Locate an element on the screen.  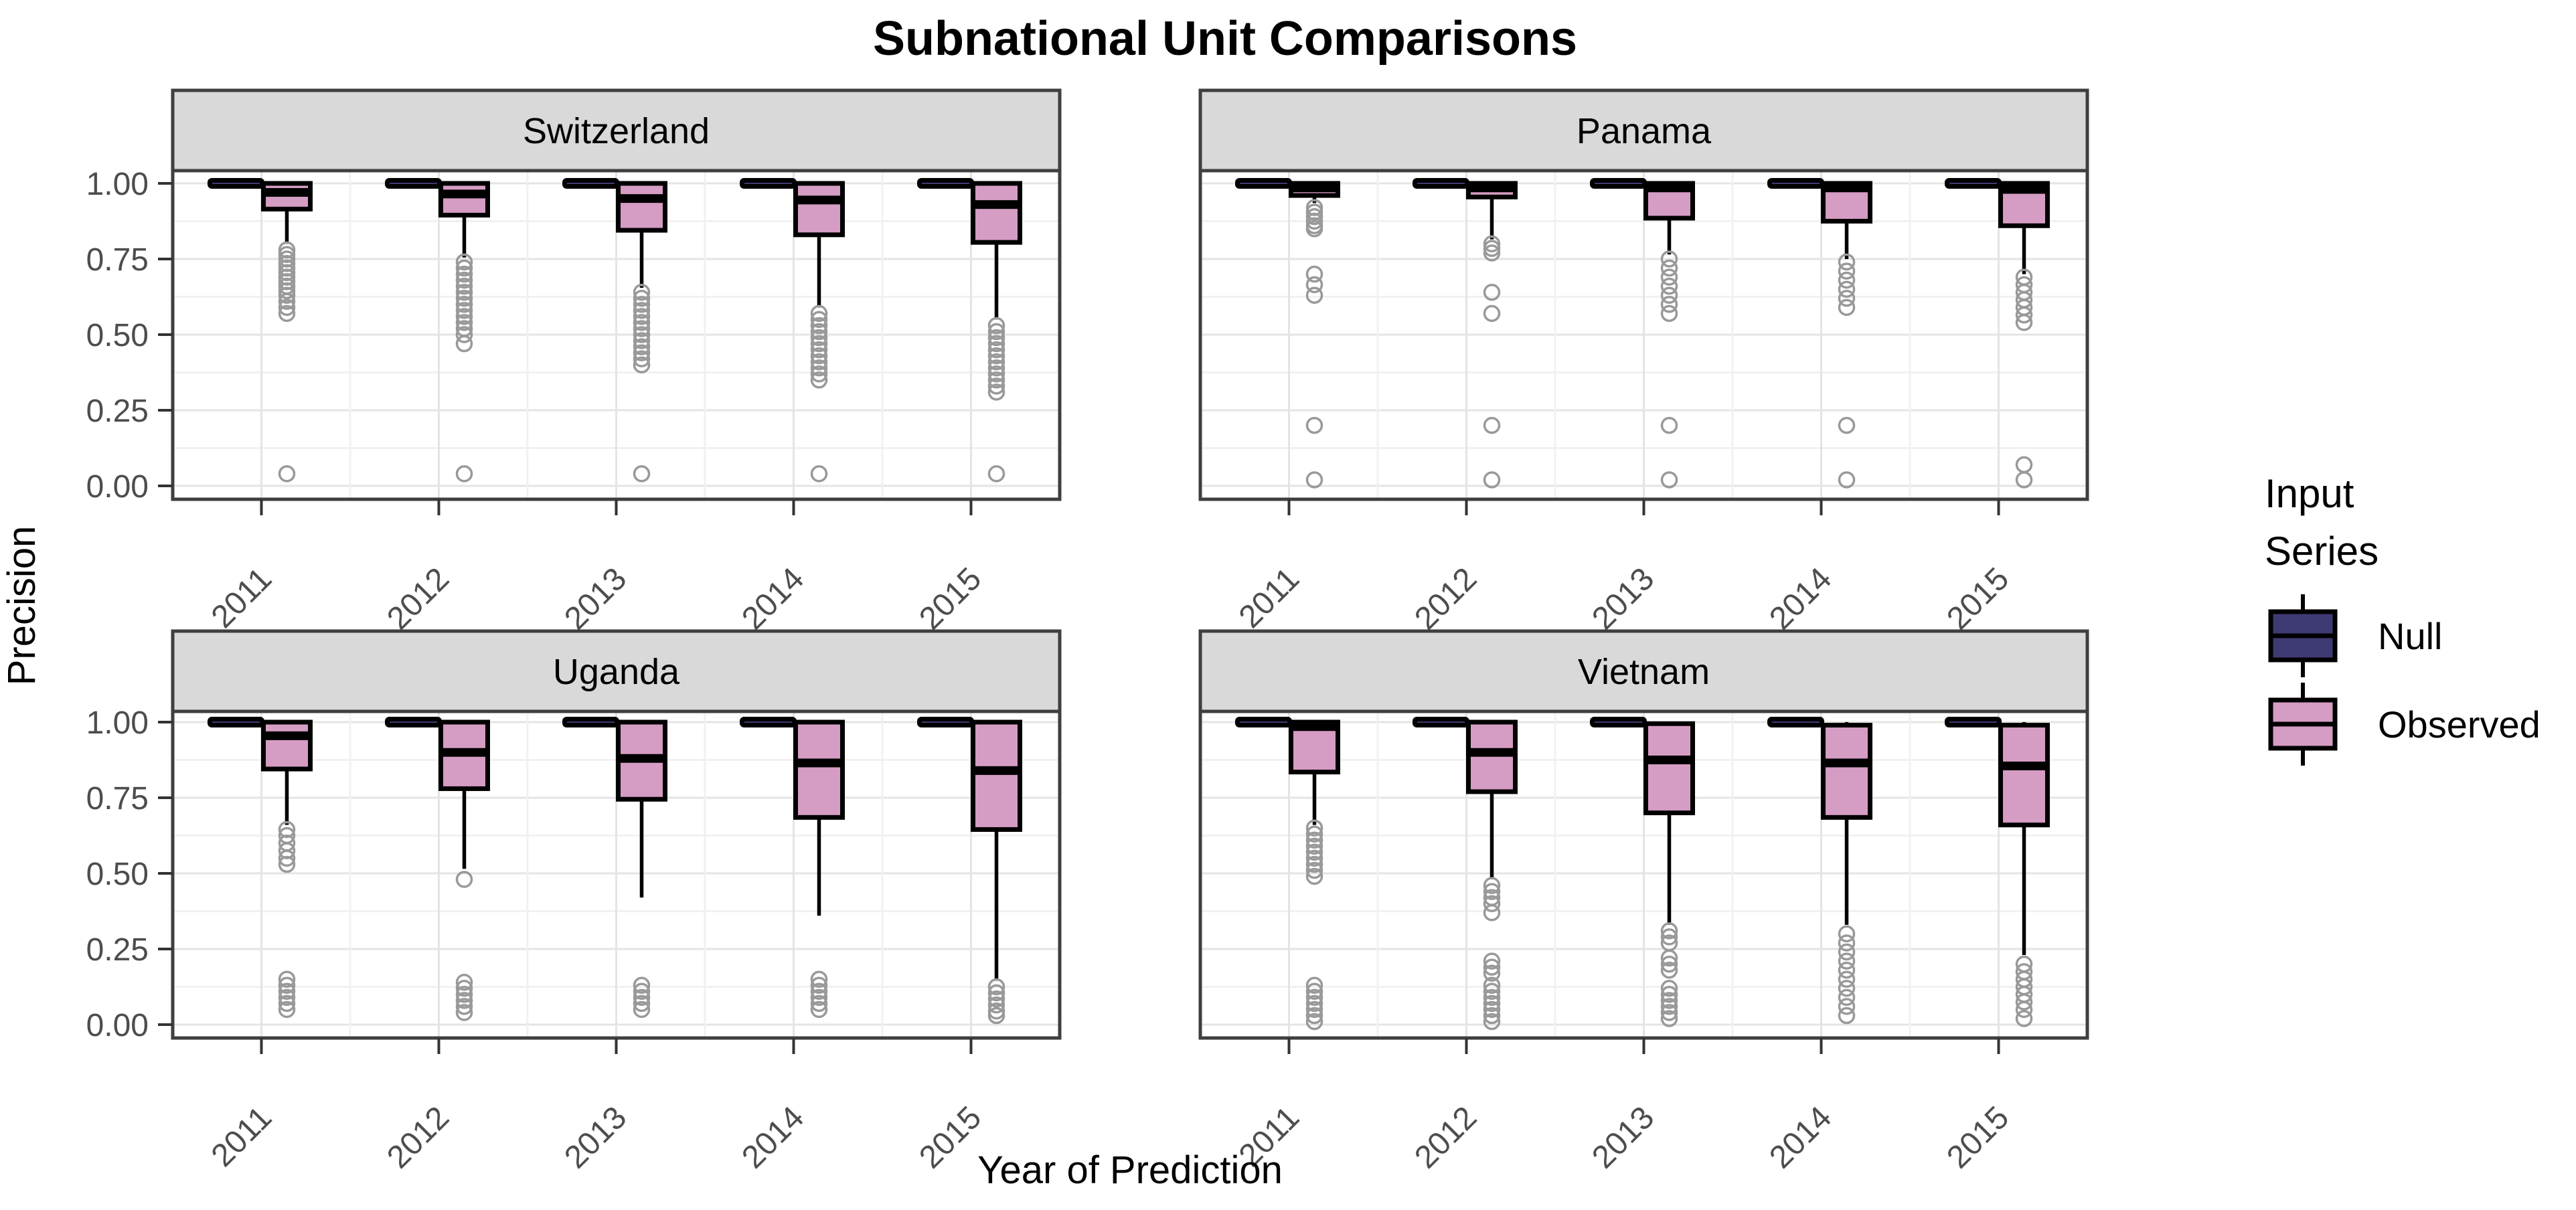
x-tick-label: 2013 is located at coordinates (596, 598).